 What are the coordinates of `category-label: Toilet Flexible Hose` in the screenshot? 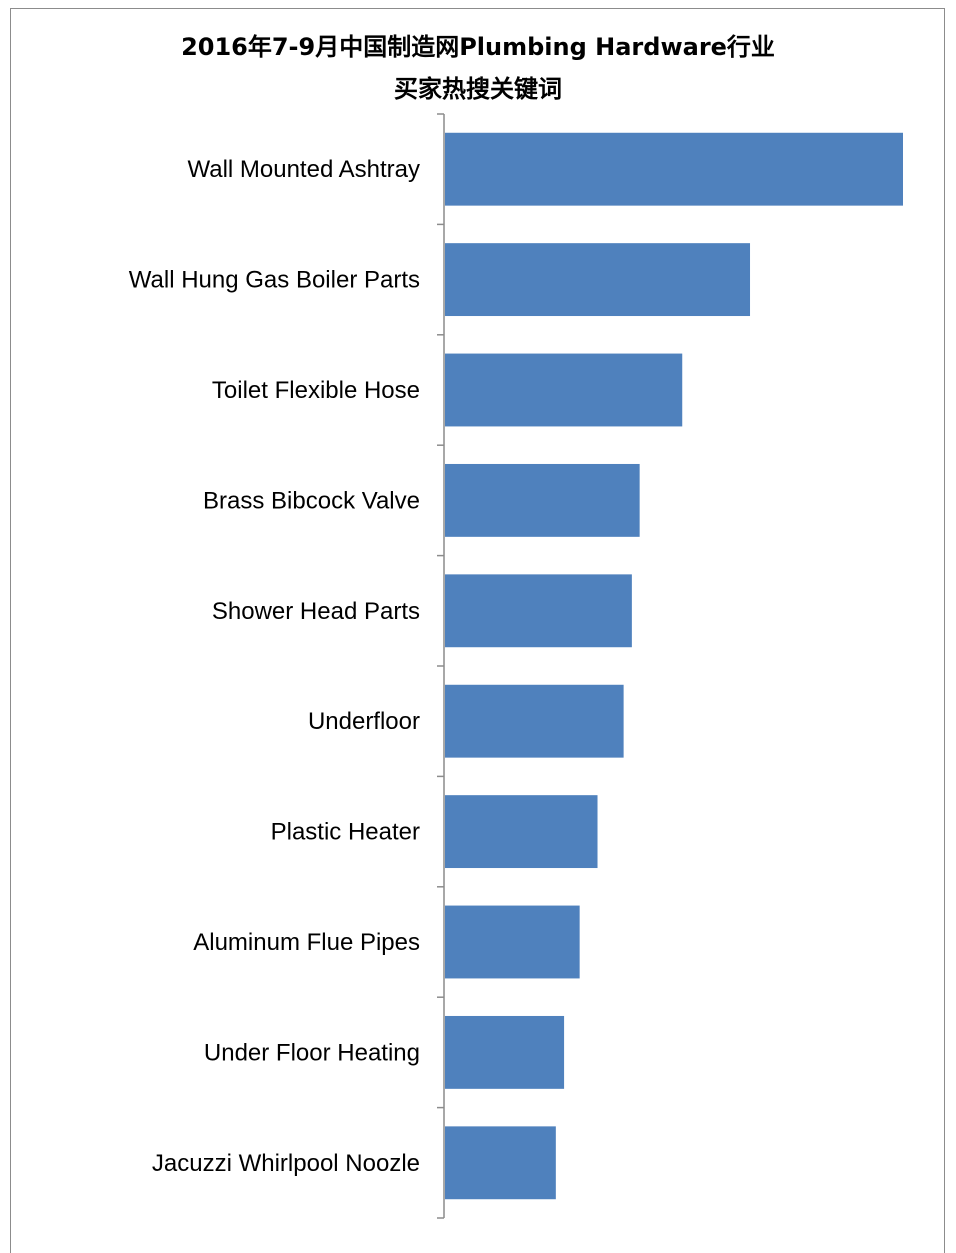 It's located at (316, 390).